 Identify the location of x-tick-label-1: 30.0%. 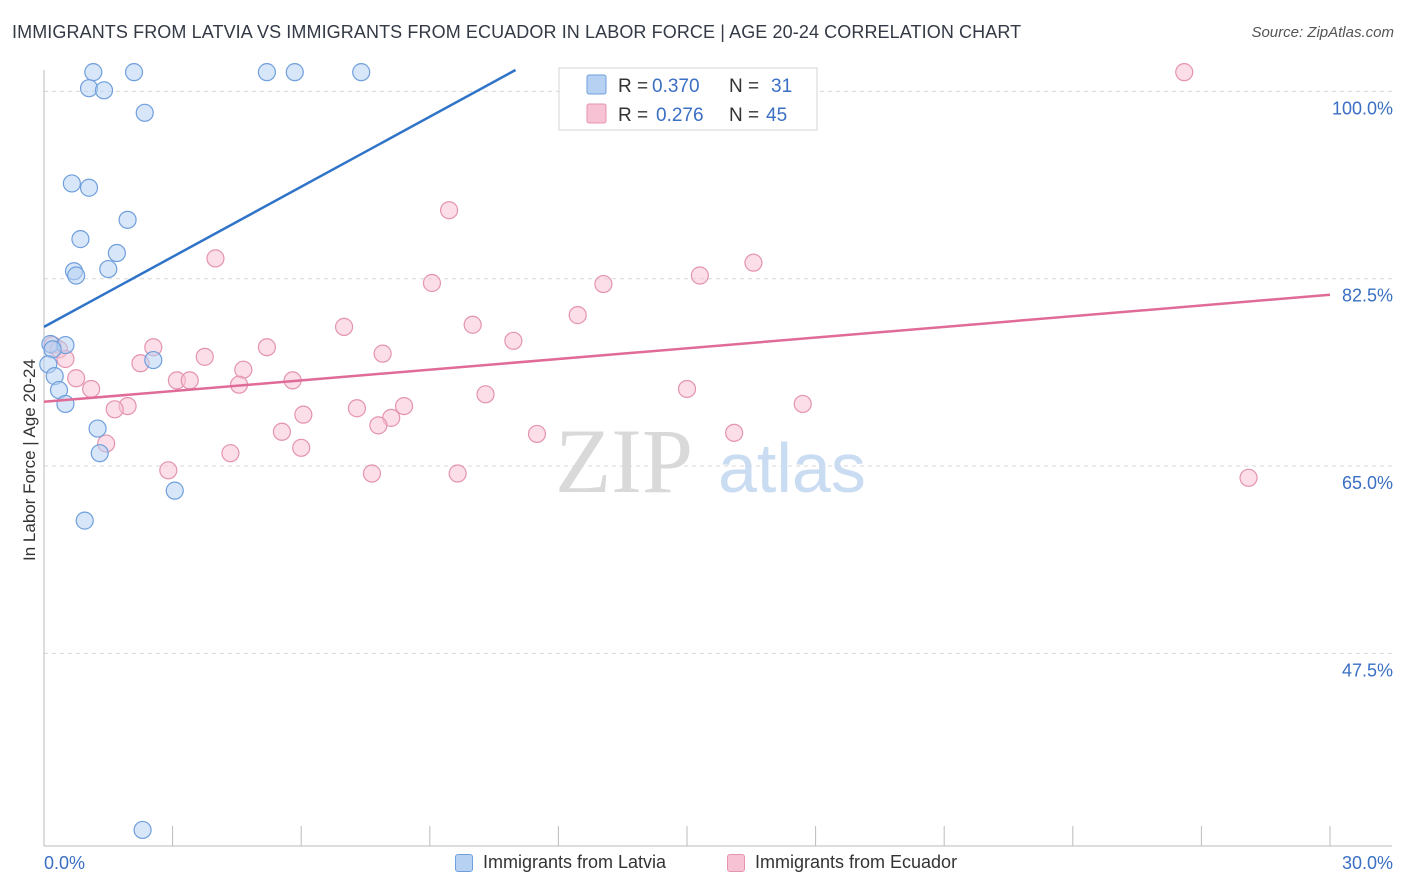
(1367, 863).